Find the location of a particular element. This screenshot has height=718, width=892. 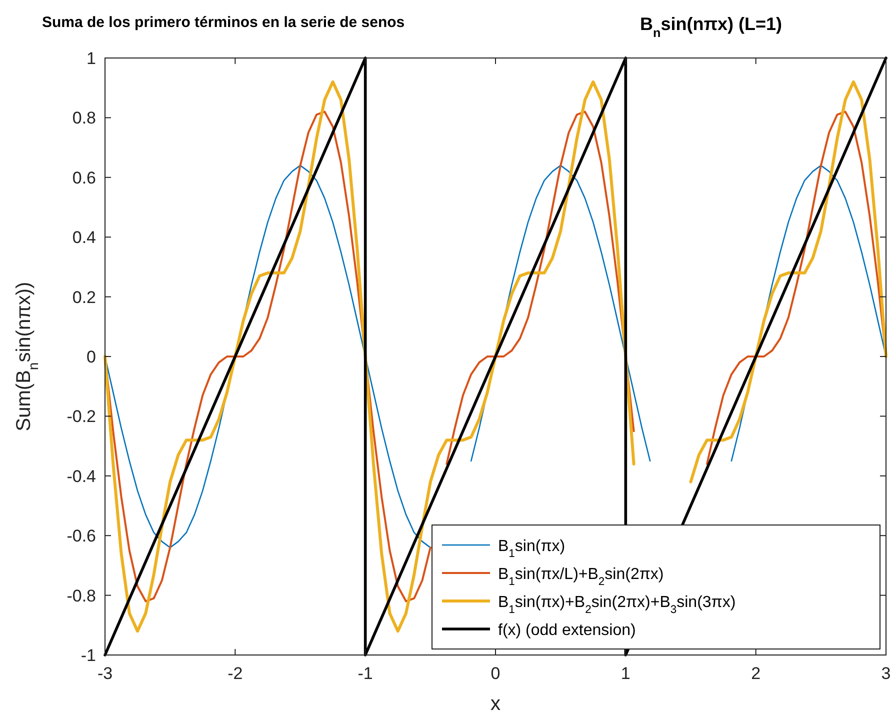

legend-label: B$_{1}$sin(πx)+B$_{2}$sin(2πx)+B$_{3}$sin(3πx) is located at coordinates (617, 605).